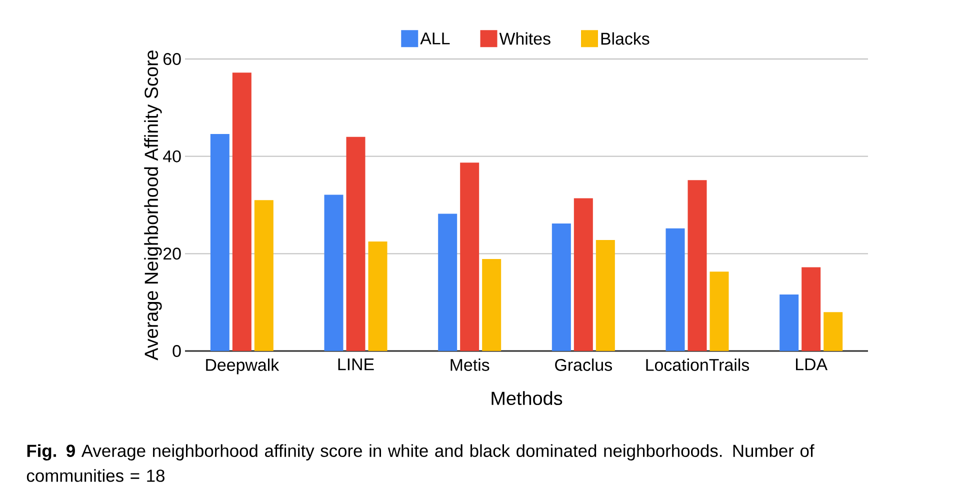 The image size is (957, 494). I want to click on x-axis-title: Methods, so click(527, 398).